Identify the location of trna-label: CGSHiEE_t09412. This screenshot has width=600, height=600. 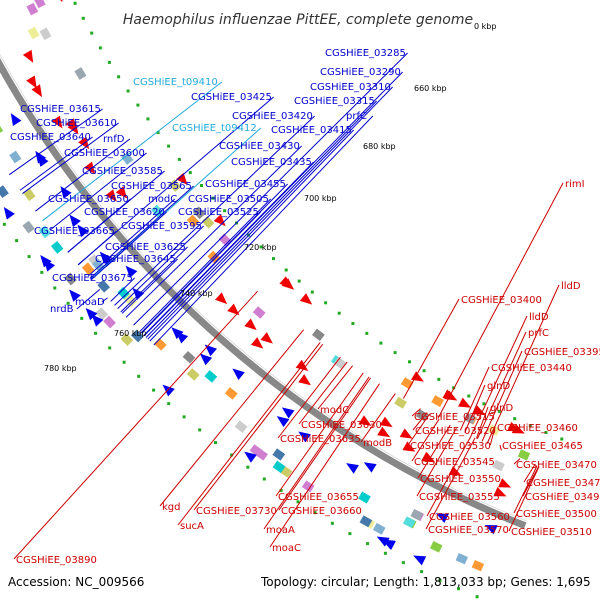
(214, 128).